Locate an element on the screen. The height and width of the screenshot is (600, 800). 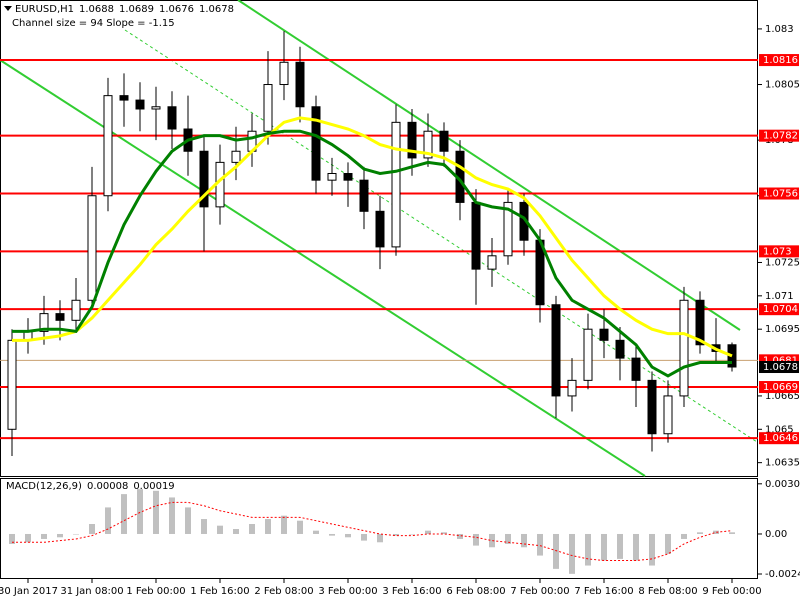
symbol: EURUSD,H1 is located at coordinates (44, 9).